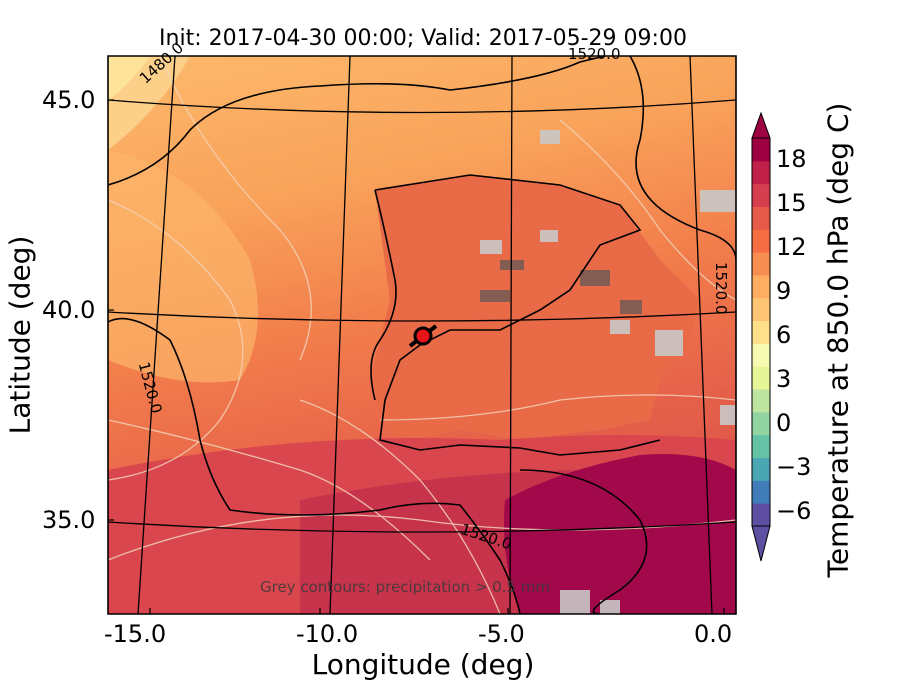 This screenshot has height=700, width=900. What do you see at coordinates (784, 379) in the screenshot?
I see `colorbar-tick-label: 3` at bounding box center [784, 379].